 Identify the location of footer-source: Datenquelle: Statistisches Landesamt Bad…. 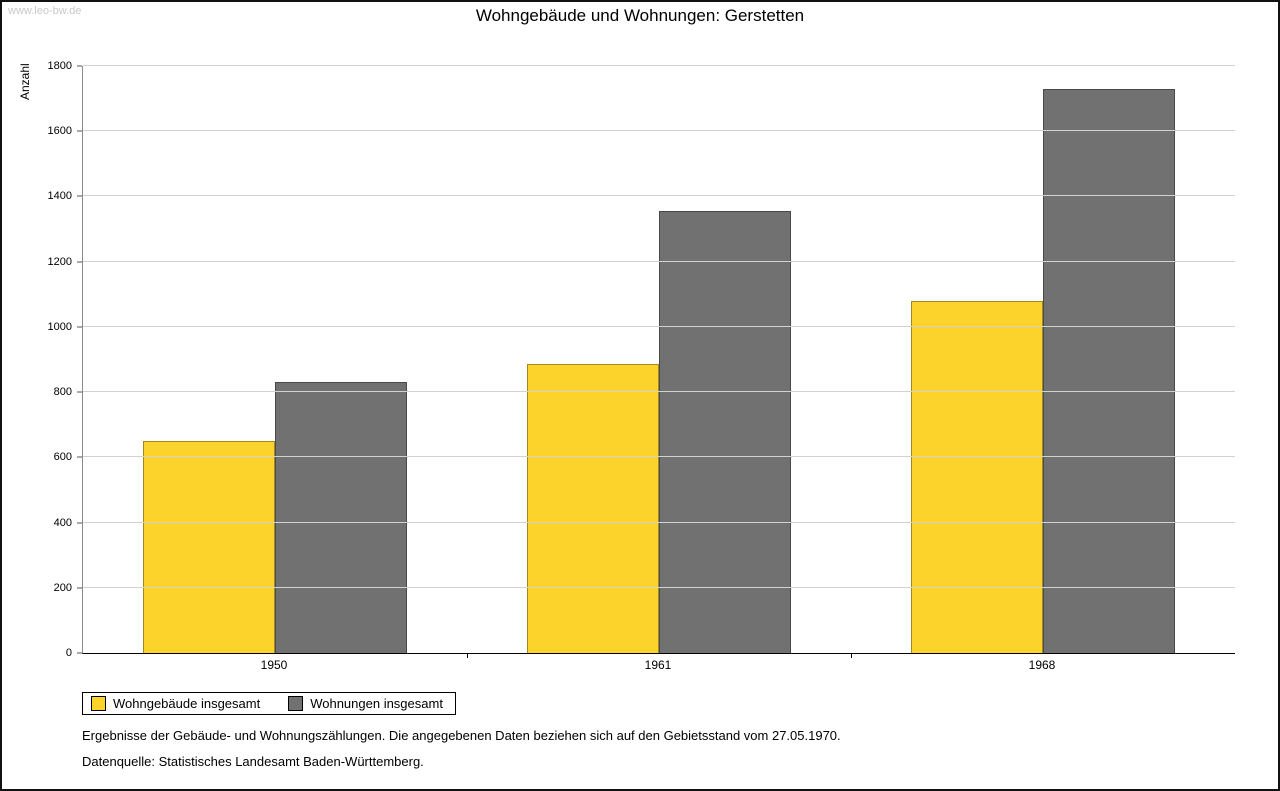
(253, 761).